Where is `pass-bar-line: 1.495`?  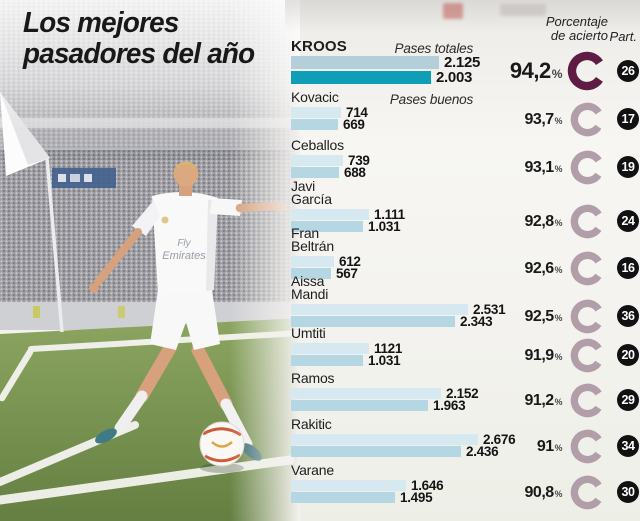
pass-bar-line: 1.495 is located at coordinates (465, 497).